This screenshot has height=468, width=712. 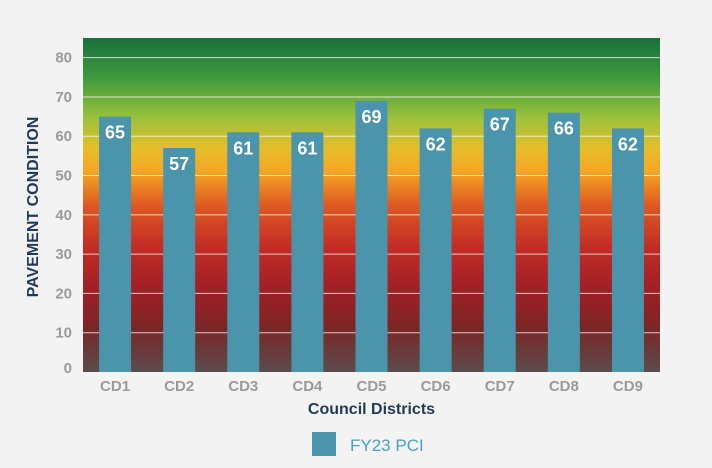 I want to click on y-tick-label: 60, so click(x=63, y=136).